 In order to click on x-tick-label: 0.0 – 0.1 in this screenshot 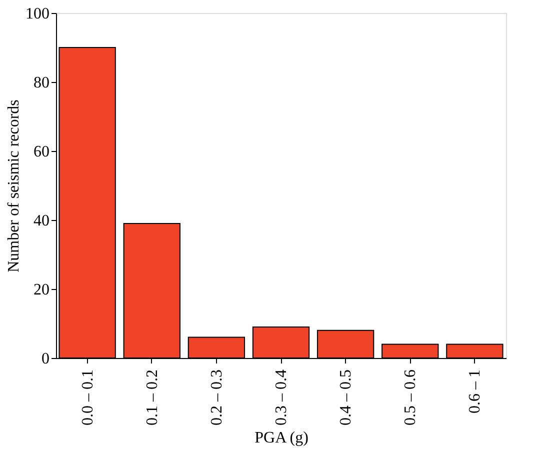, I will do `click(87, 398)`.